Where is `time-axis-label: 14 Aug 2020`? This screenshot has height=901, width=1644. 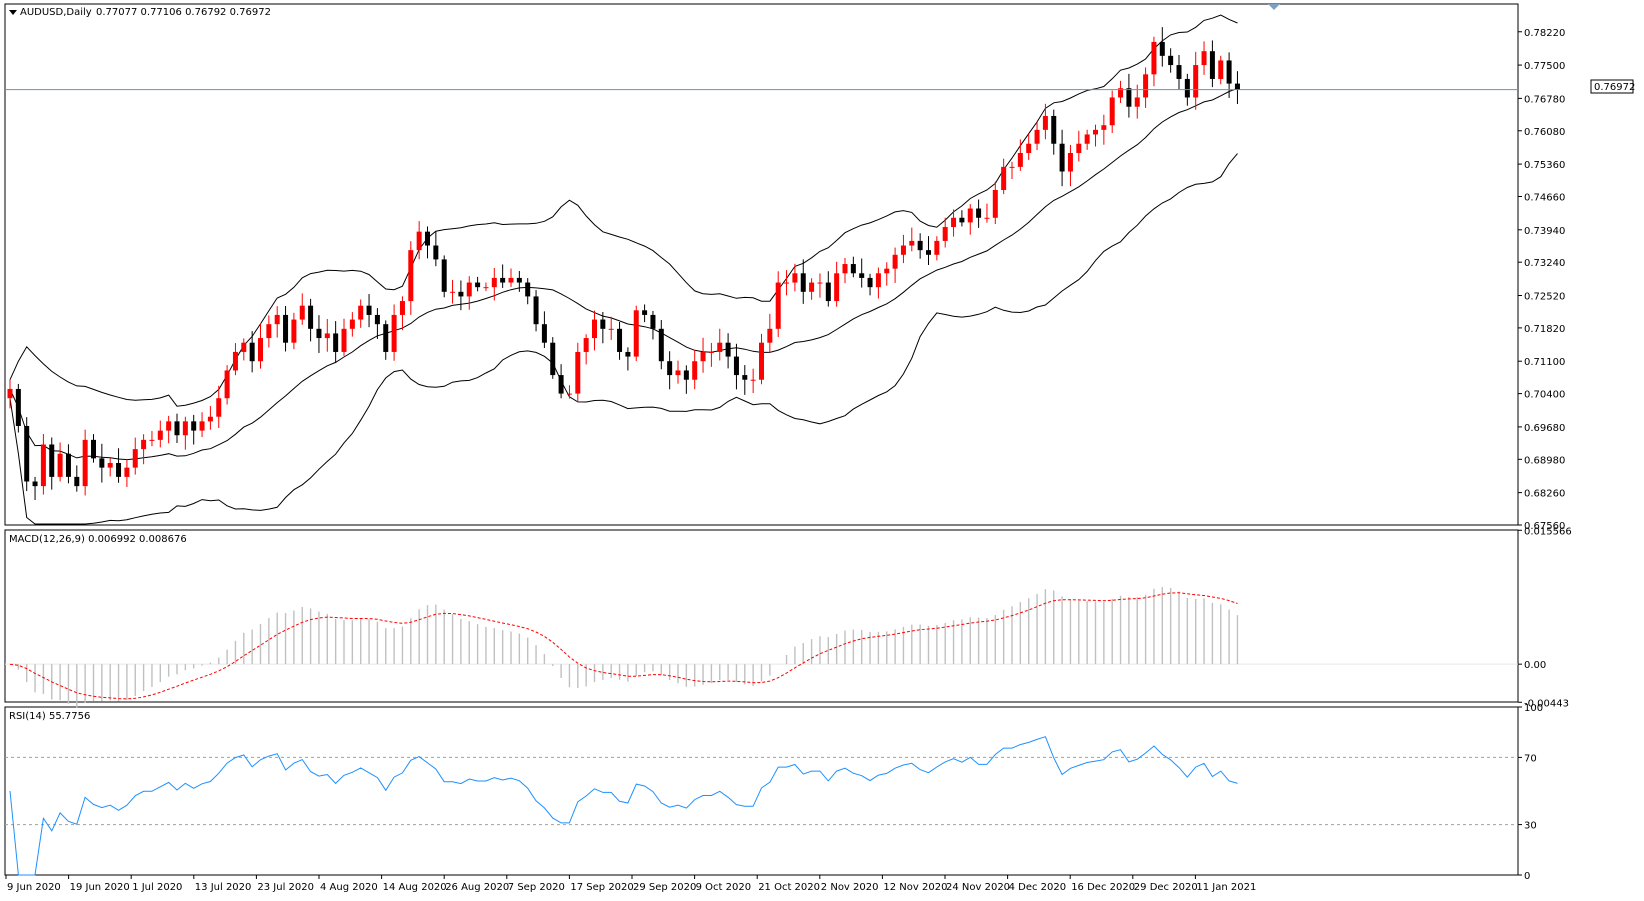
time-axis-label: 14 Aug 2020 is located at coordinates (415, 887).